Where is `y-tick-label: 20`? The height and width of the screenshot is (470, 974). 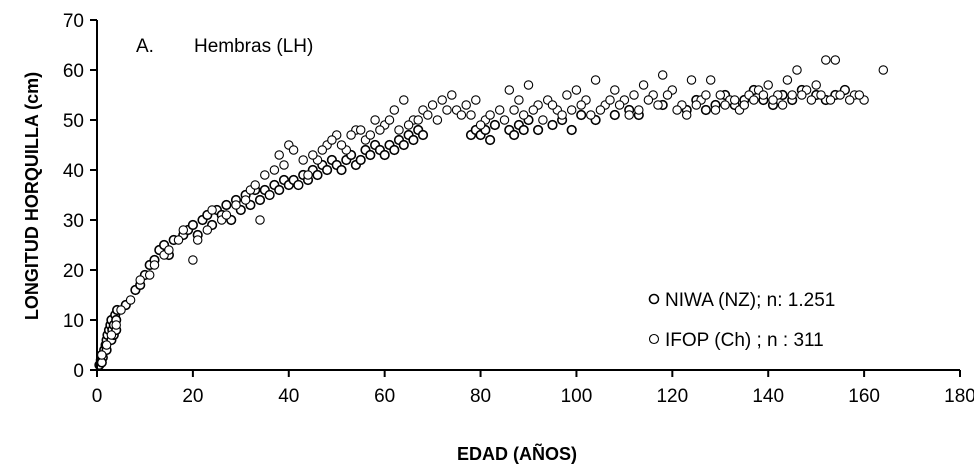 y-tick-label: 20 is located at coordinates (73, 271).